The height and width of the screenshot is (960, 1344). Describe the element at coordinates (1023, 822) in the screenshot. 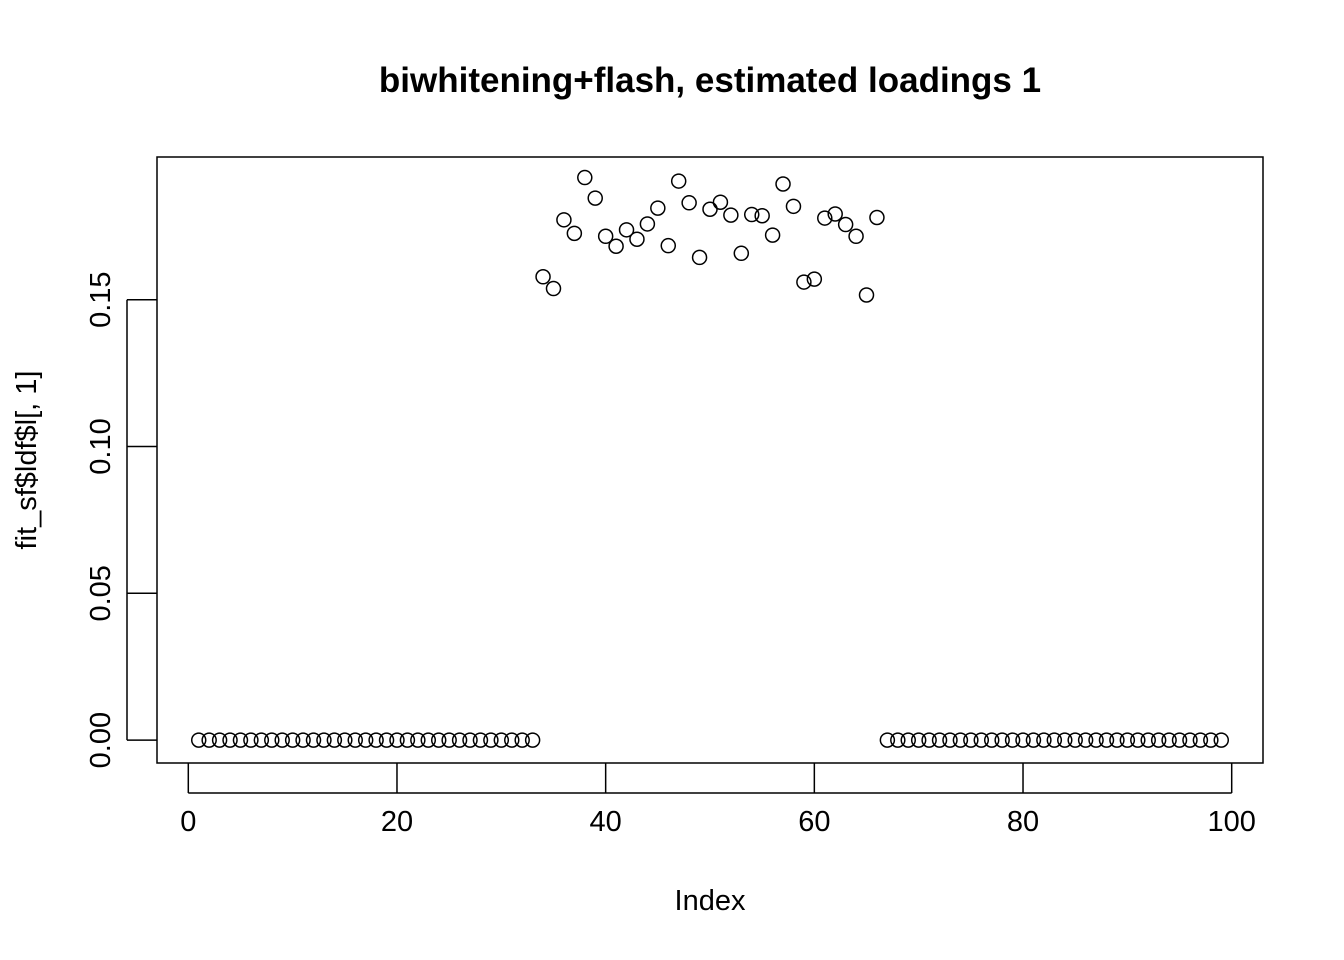

I see `x-tick-label: 80` at that location.